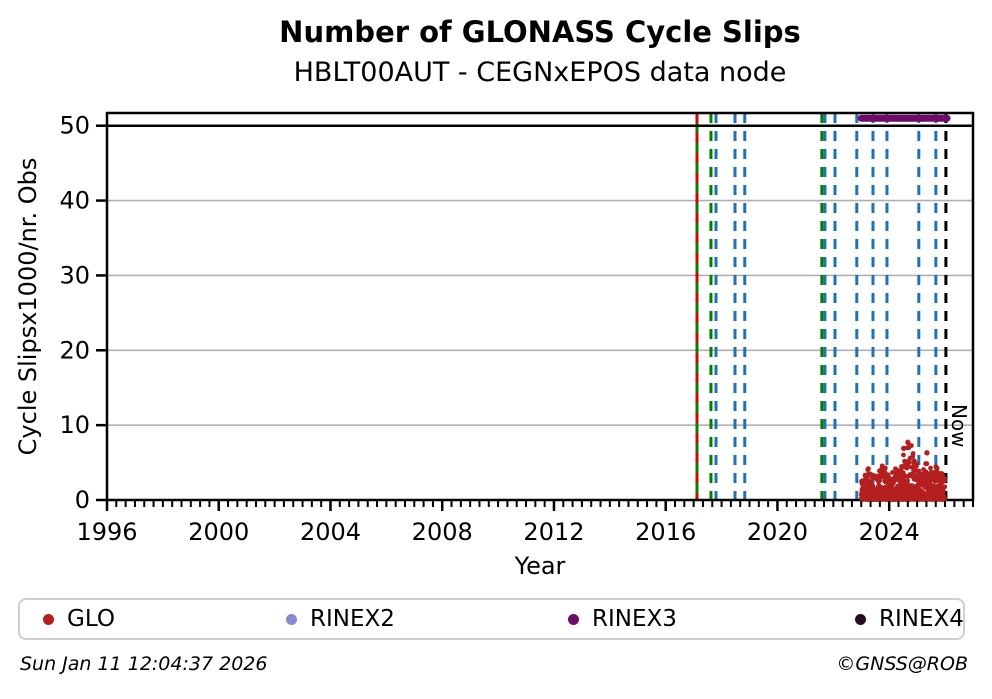 Image resolution: width=992 pixels, height=699 pixels. Describe the element at coordinates (491, 619) in the screenshot. I see `legend: GLO RINEX2 RINEX3 RINEX4` at that location.